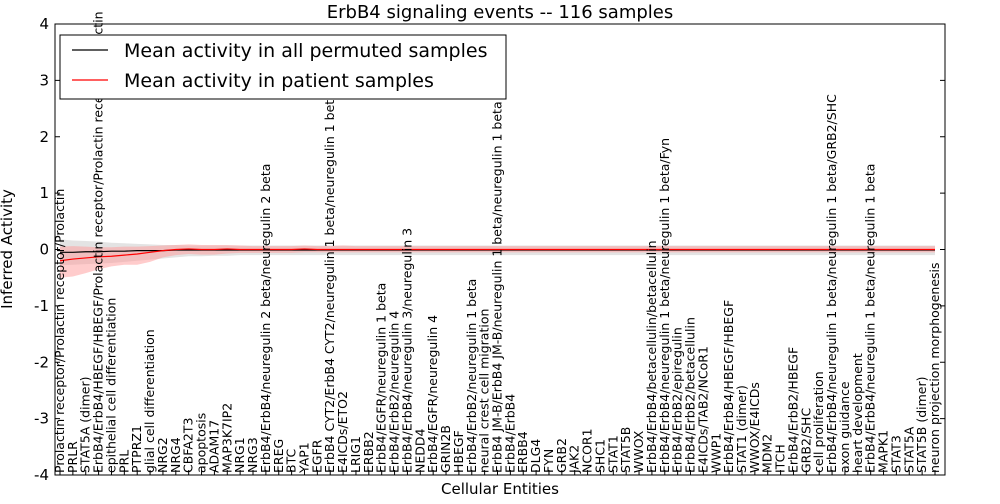 The image size is (1000, 504). Describe the element at coordinates (612, 454) in the screenshot. I see `x-tick-label: STAT1` at that location.